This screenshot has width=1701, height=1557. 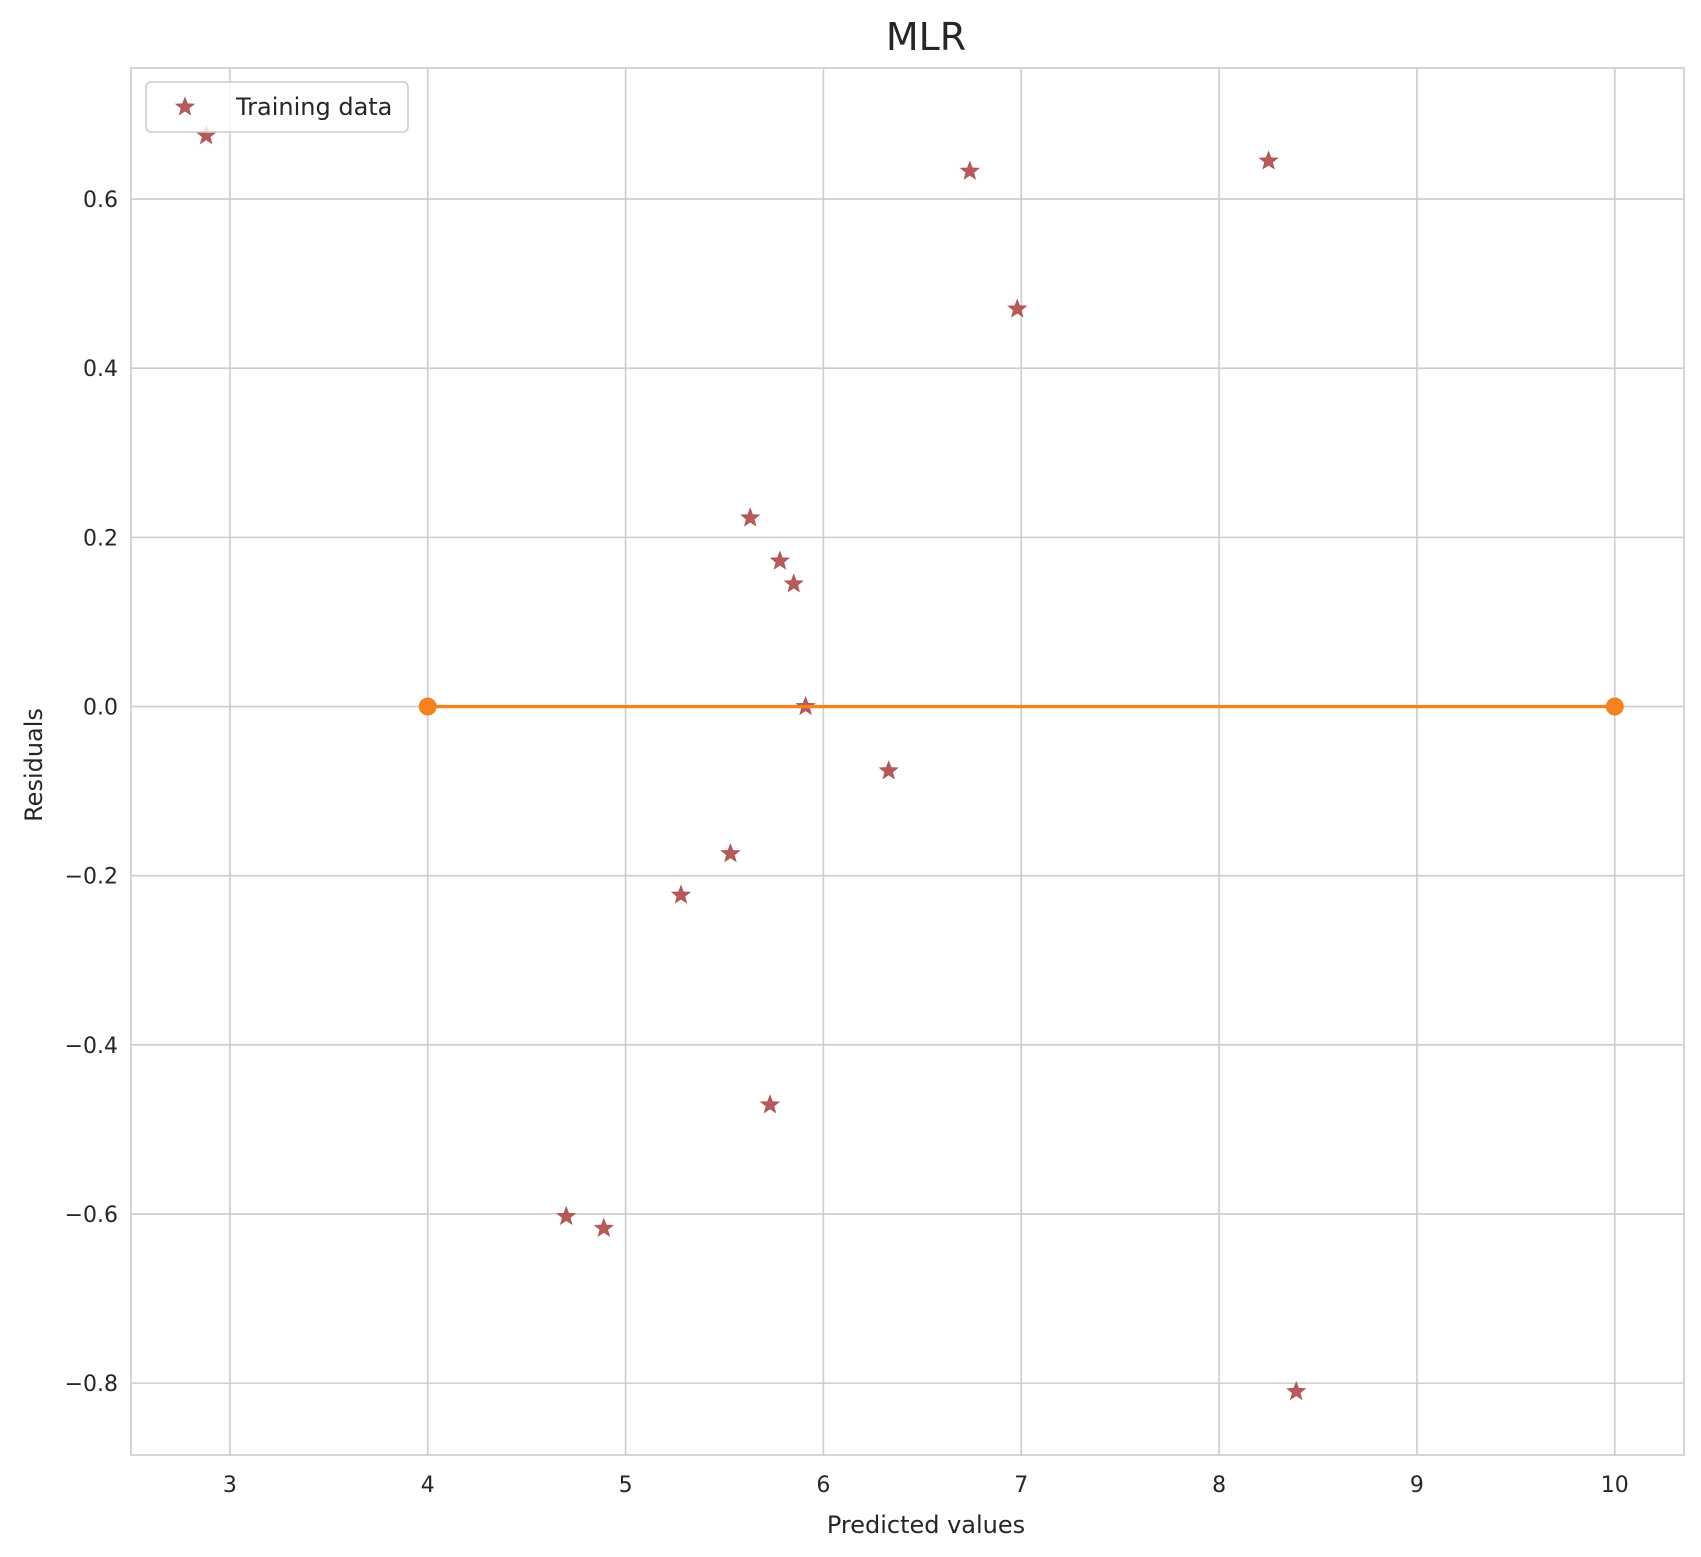 I want to click on legend-box, so click(x=277, y=107).